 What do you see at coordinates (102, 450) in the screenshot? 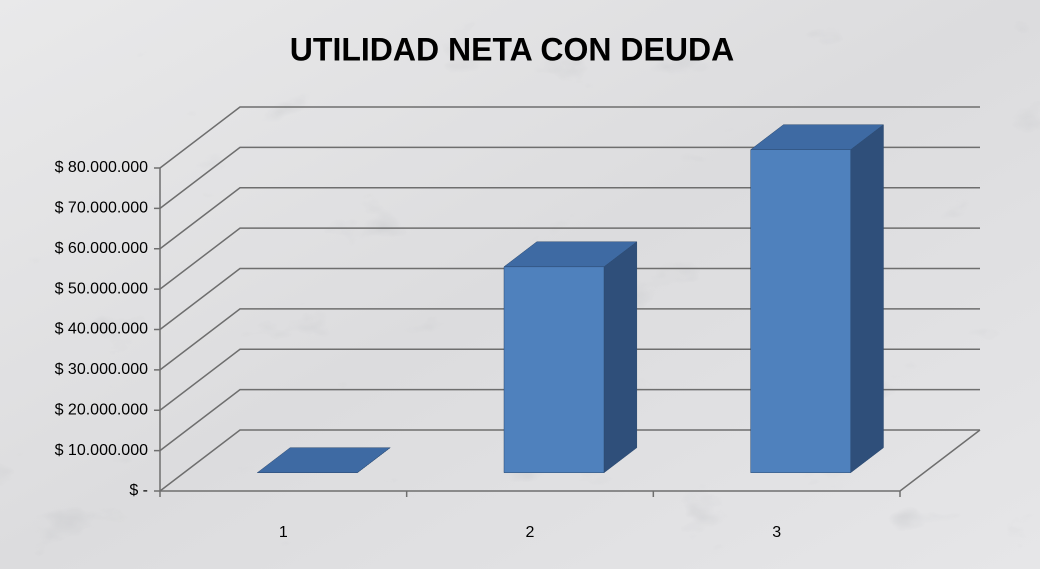
I see `y-tick-label: $ 10.000.000` at bounding box center [102, 450].